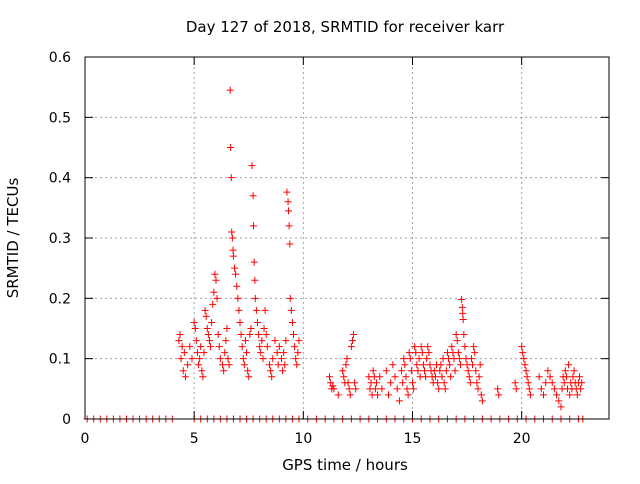  What do you see at coordinates (345, 465) in the screenshot?
I see `x-axis-label: GPS time / hours` at bounding box center [345, 465].